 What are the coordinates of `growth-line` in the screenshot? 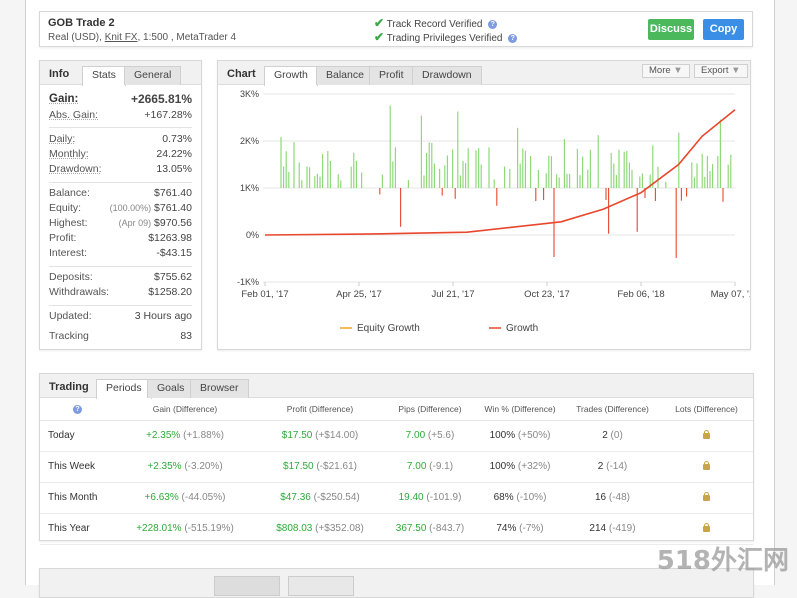 It's located at (500, 172).